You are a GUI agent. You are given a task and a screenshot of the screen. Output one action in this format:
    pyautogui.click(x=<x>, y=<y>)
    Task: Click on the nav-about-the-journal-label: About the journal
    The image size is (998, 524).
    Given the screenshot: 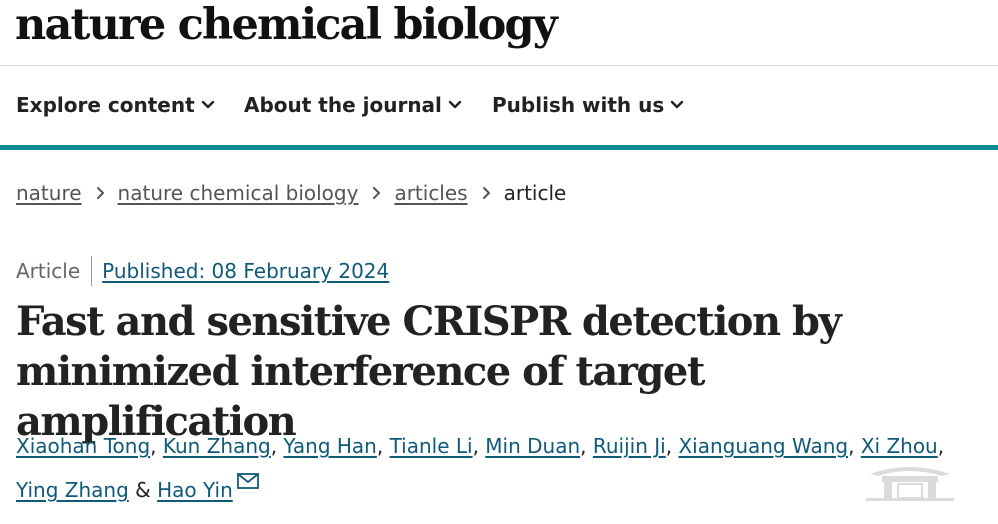 What is the action you would take?
    pyautogui.click(x=343, y=105)
    